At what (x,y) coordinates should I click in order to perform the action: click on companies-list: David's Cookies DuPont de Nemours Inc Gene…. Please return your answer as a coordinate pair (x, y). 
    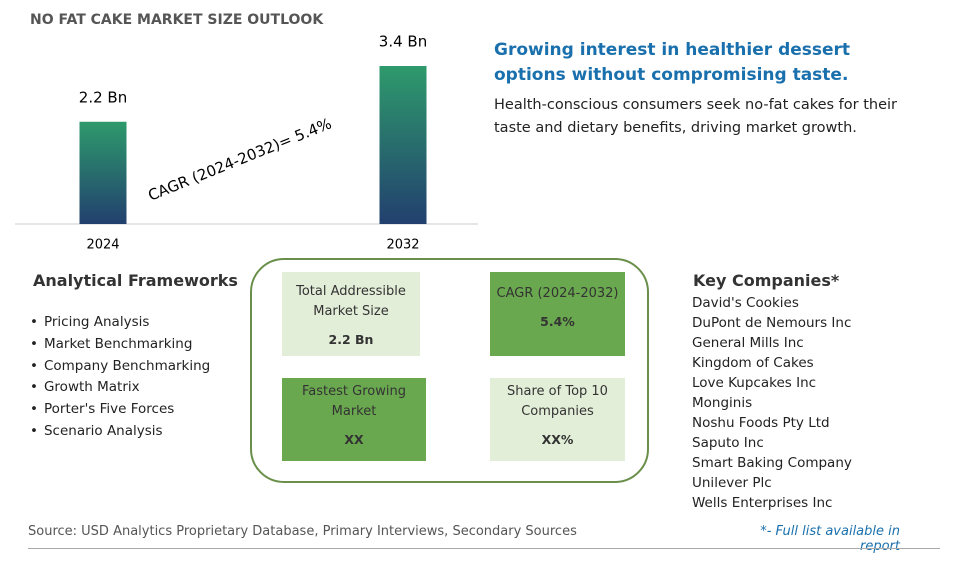
    Looking at the image, I should click on (772, 403).